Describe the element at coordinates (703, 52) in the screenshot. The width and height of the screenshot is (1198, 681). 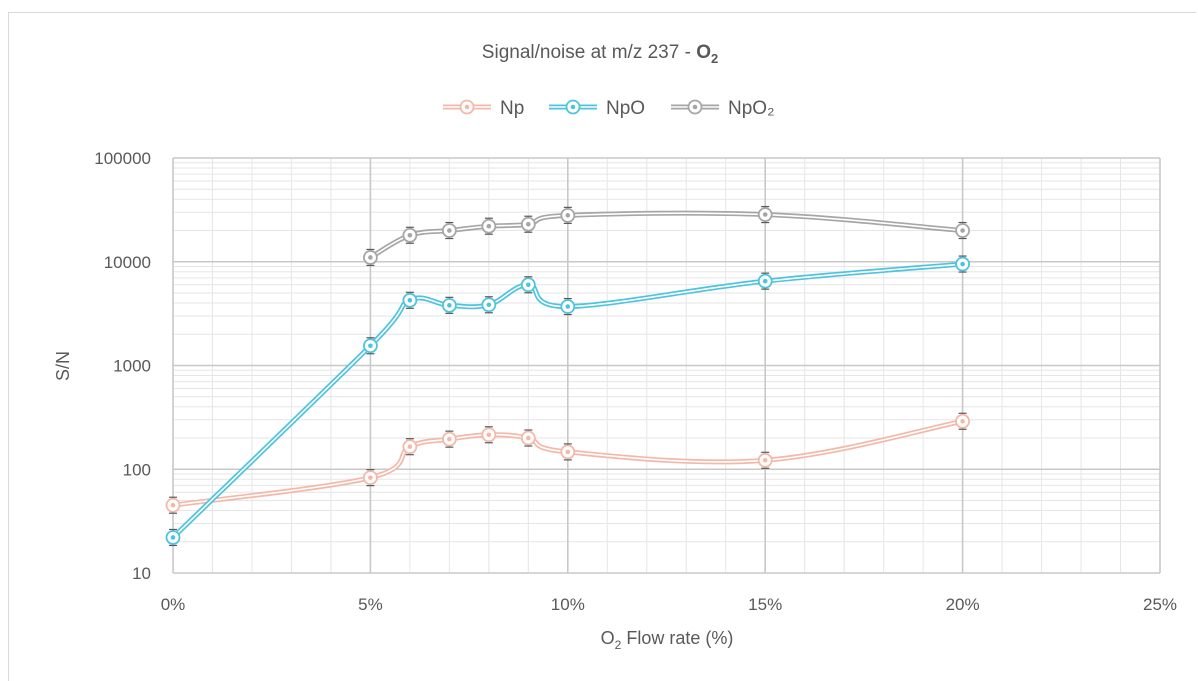
I see `chart-title-suffix: O` at that location.